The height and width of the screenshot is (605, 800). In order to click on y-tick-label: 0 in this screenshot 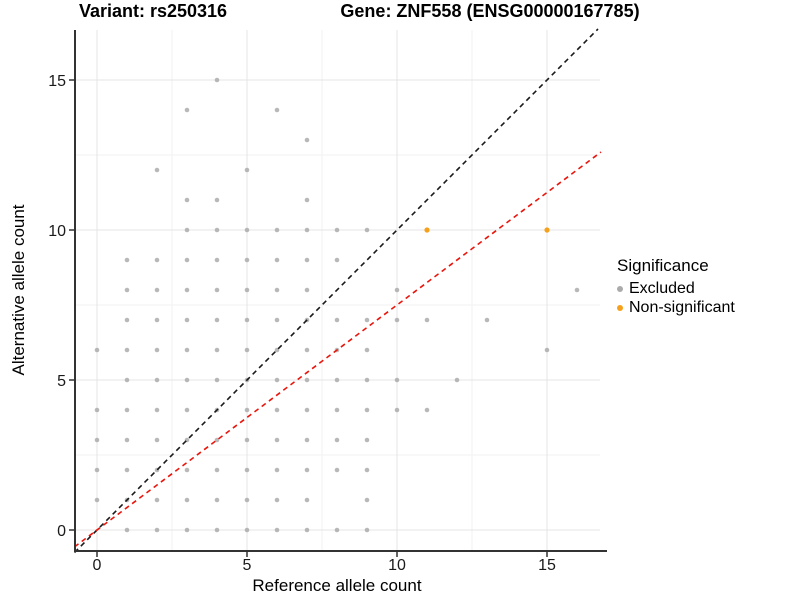, I will do `click(61, 531)`.